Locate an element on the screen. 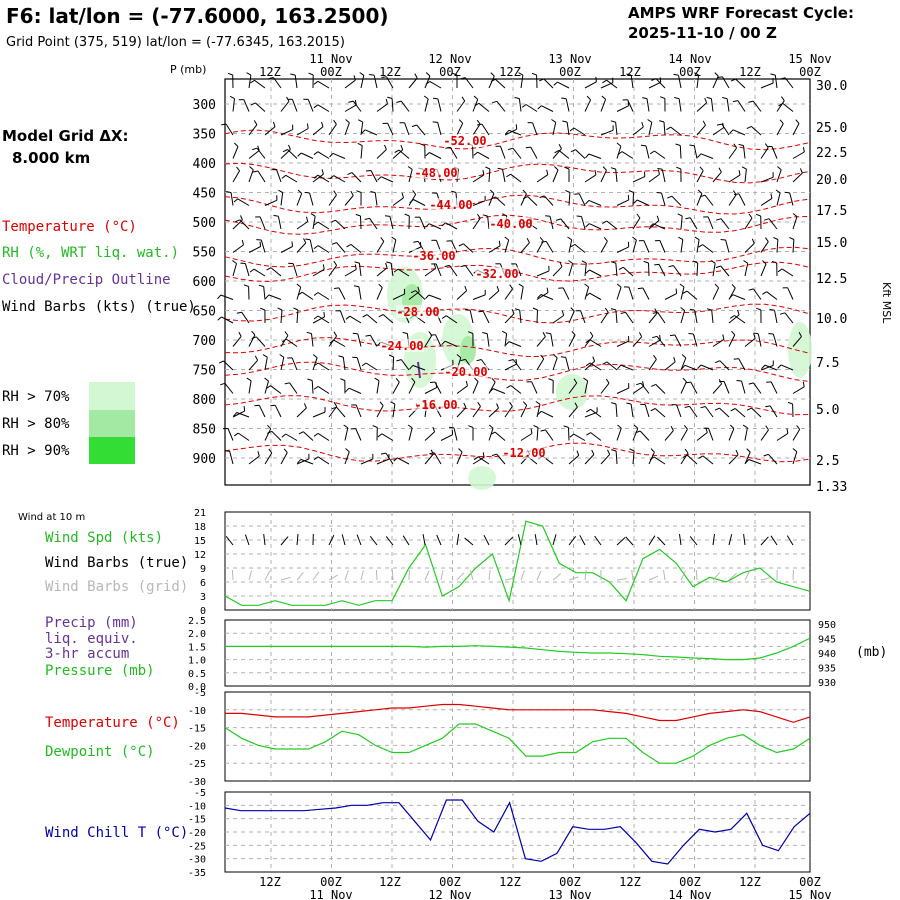 This screenshot has height=900, width=900. temperature-line is located at coordinates (518, 713).